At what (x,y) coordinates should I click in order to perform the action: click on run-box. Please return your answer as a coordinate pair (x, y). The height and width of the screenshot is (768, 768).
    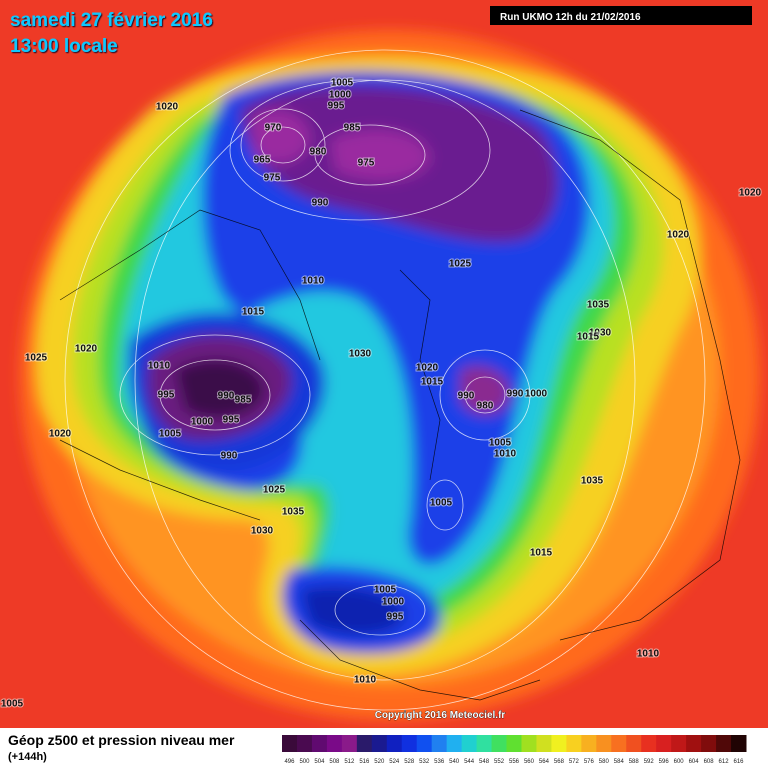
    Looking at the image, I should click on (621, 15).